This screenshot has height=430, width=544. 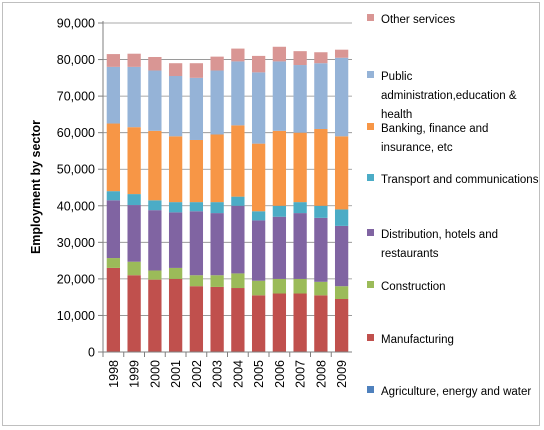 What do you see at coordinates (76, 243) in the screenshot?
I see `y-tick-label: 30,000` at bounding box center [76, 243].